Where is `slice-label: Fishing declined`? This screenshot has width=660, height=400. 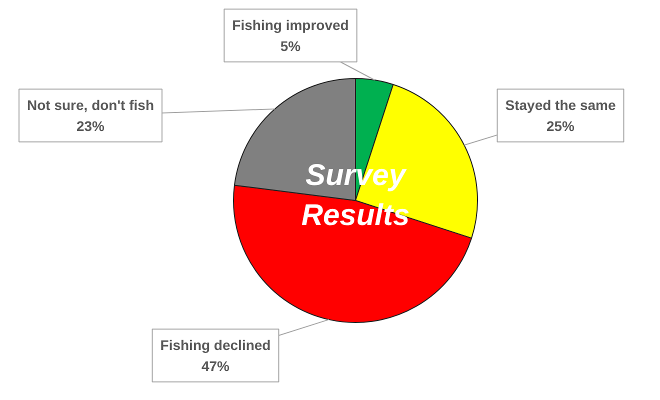
slice-label: Fishing declined is located at coordinates (215, 345).